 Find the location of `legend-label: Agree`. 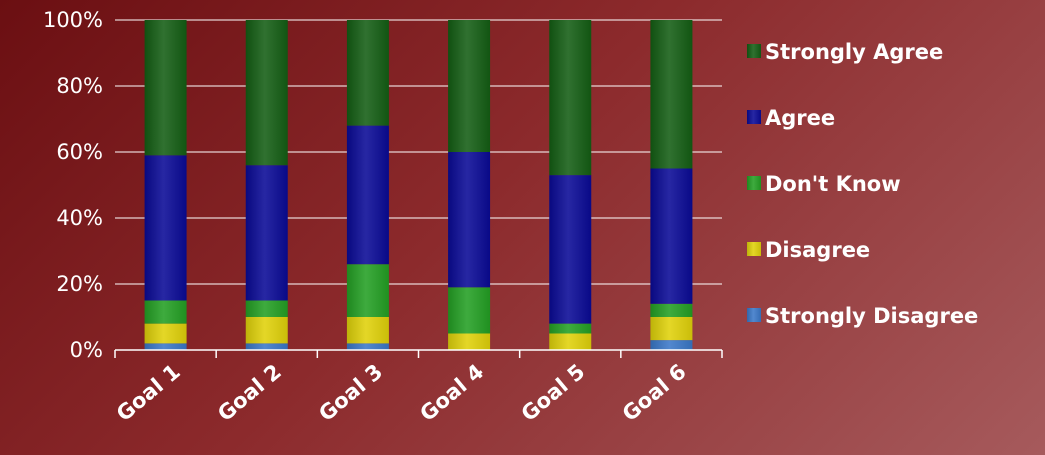

legend-label: Agree is located at coordinates (800, 118).